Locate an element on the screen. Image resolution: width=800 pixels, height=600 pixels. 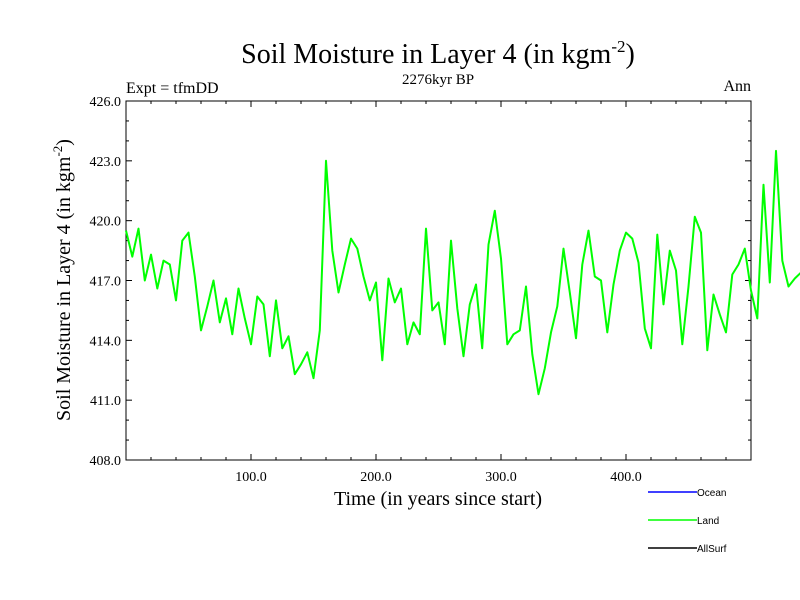
x-tick-label: 200.0 is located at coordinates (376, 477).